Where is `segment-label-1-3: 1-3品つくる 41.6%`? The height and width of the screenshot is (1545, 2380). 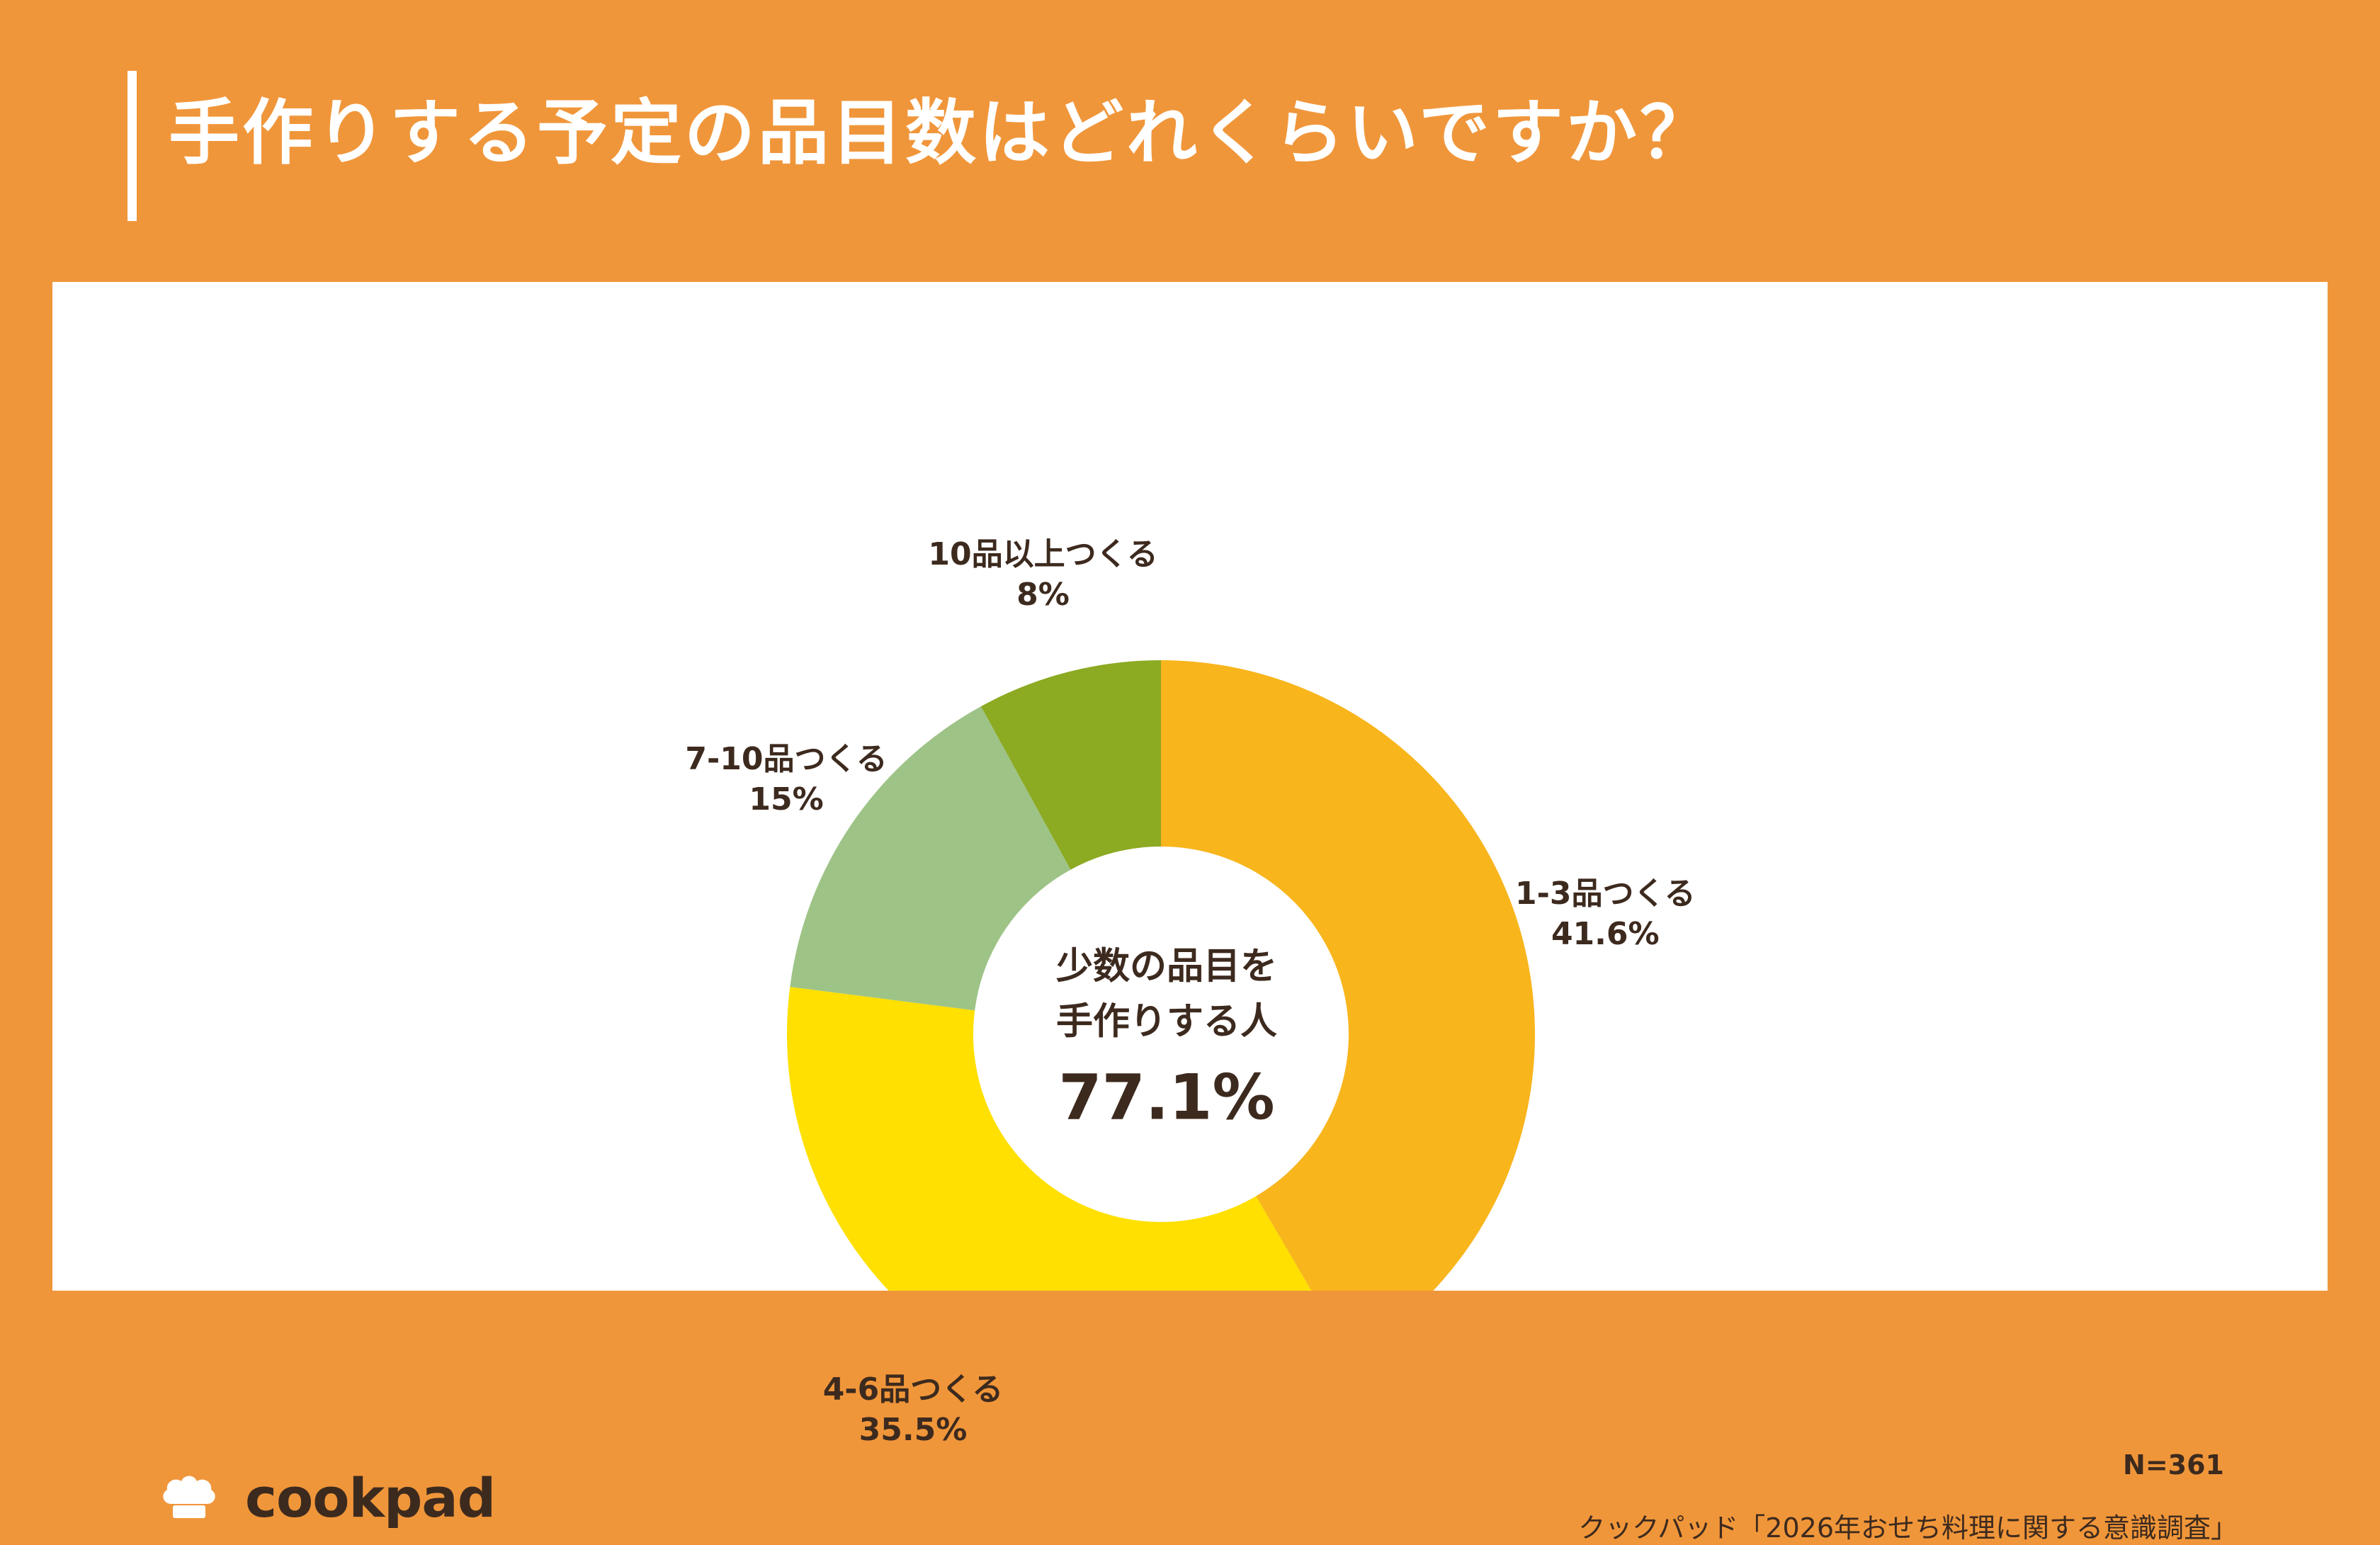 segment-label-1-3: 1-3品つくる 41.6% is located at coordinates (1605, 913).